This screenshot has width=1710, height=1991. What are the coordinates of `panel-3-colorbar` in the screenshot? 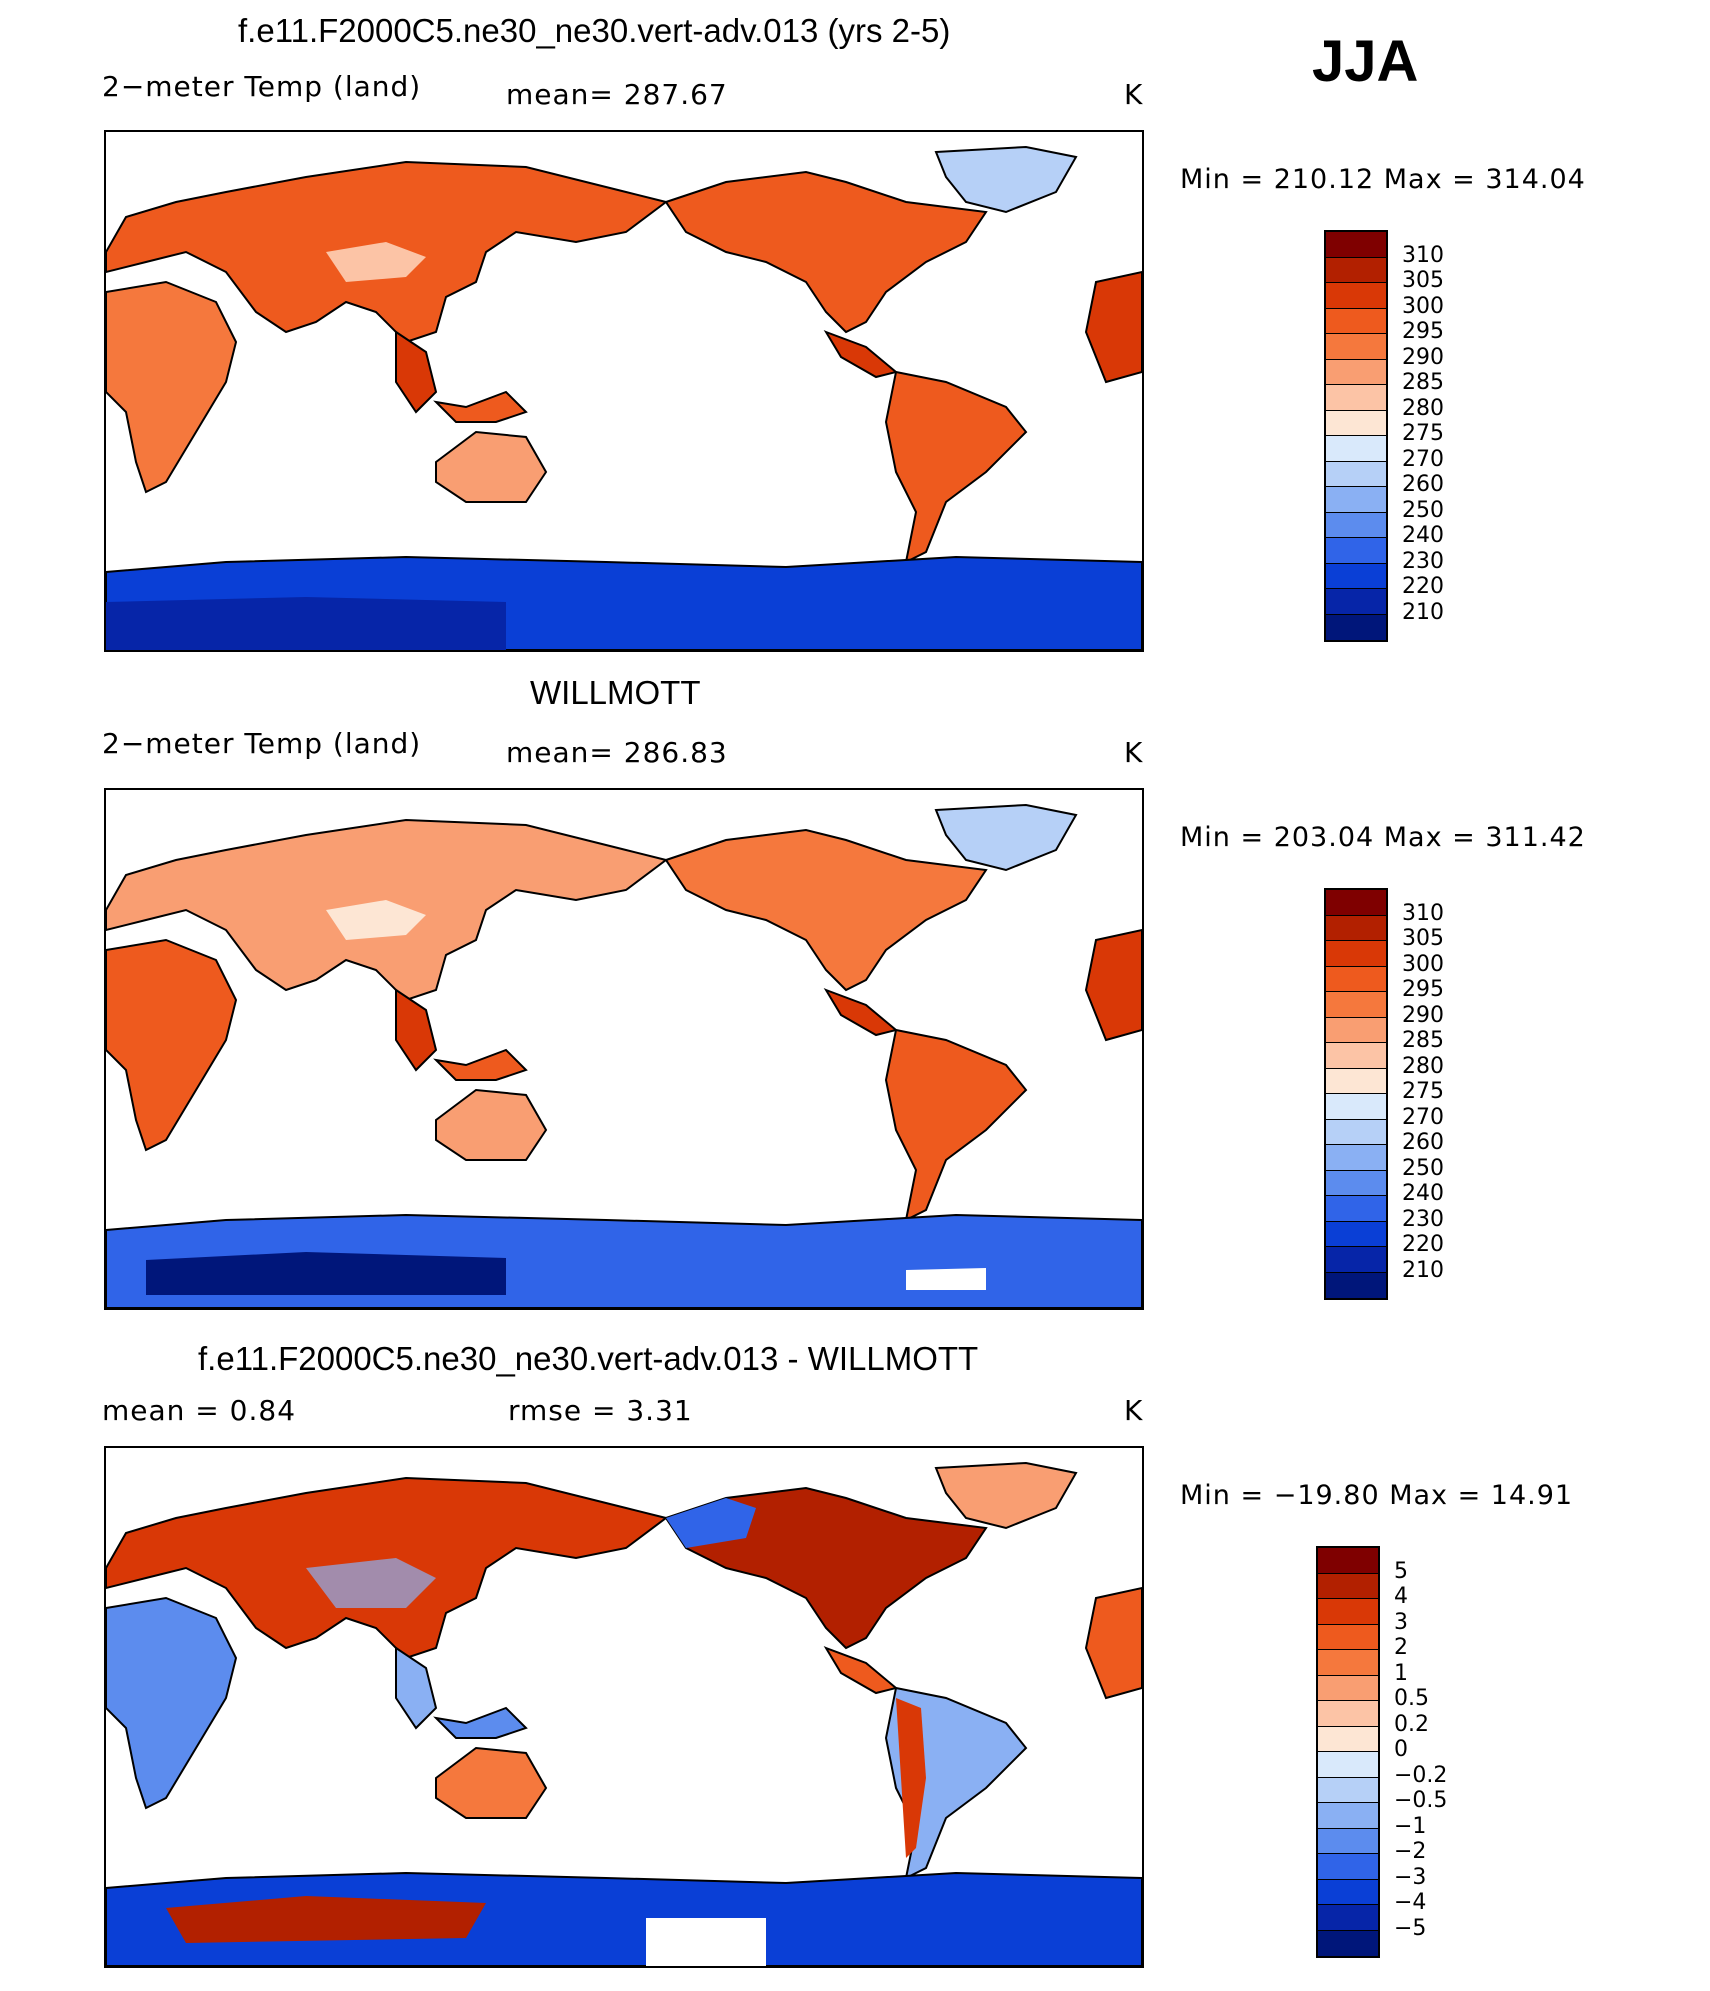 It's located at (1348, 1752).